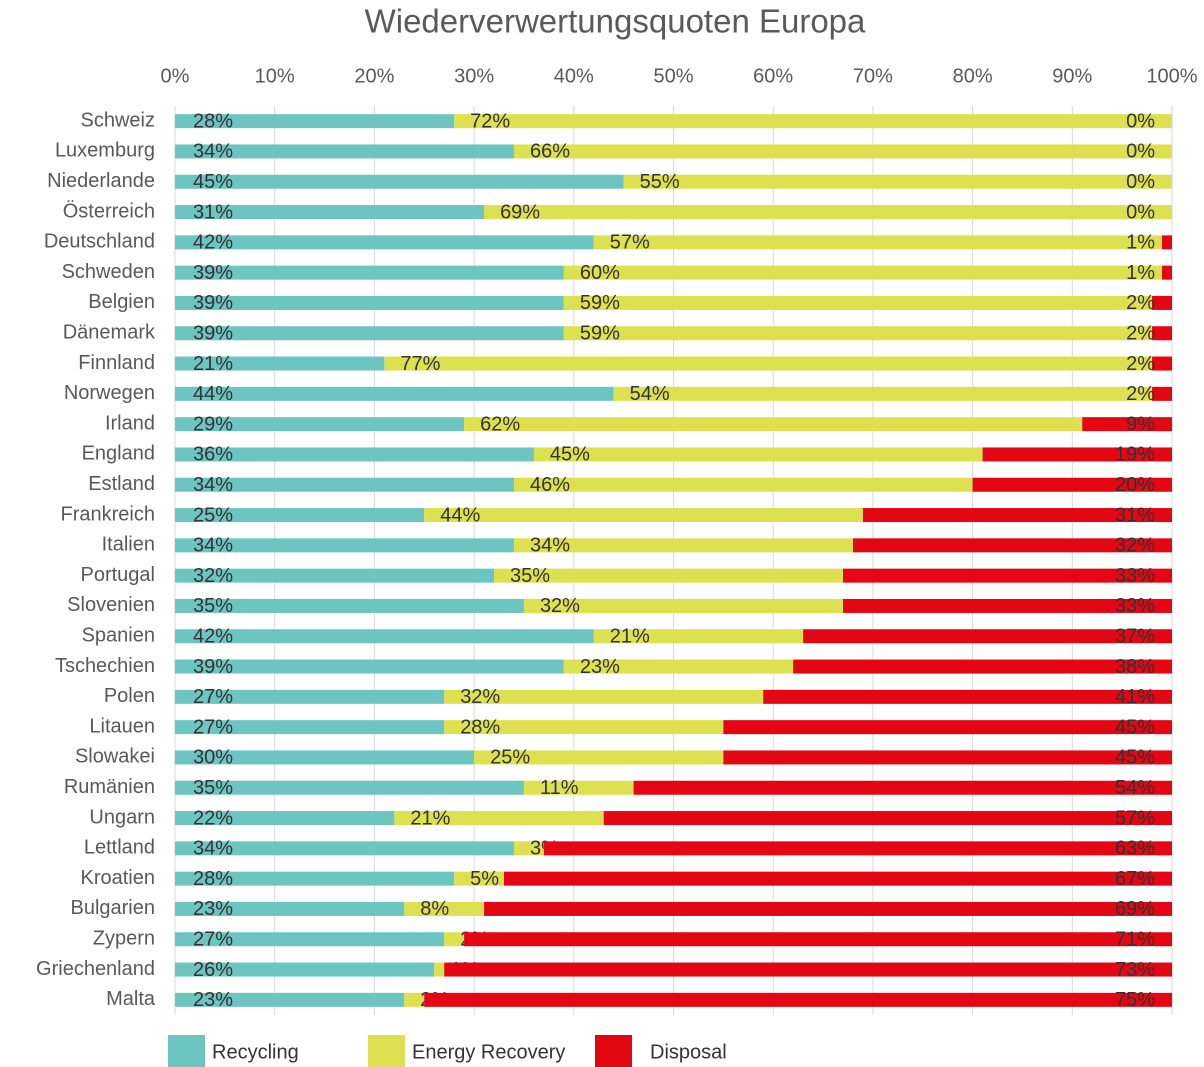  Describe the element at coordinates (111, 605) in the screenshot. I see `y-tick-label: Slovenien` at that location.